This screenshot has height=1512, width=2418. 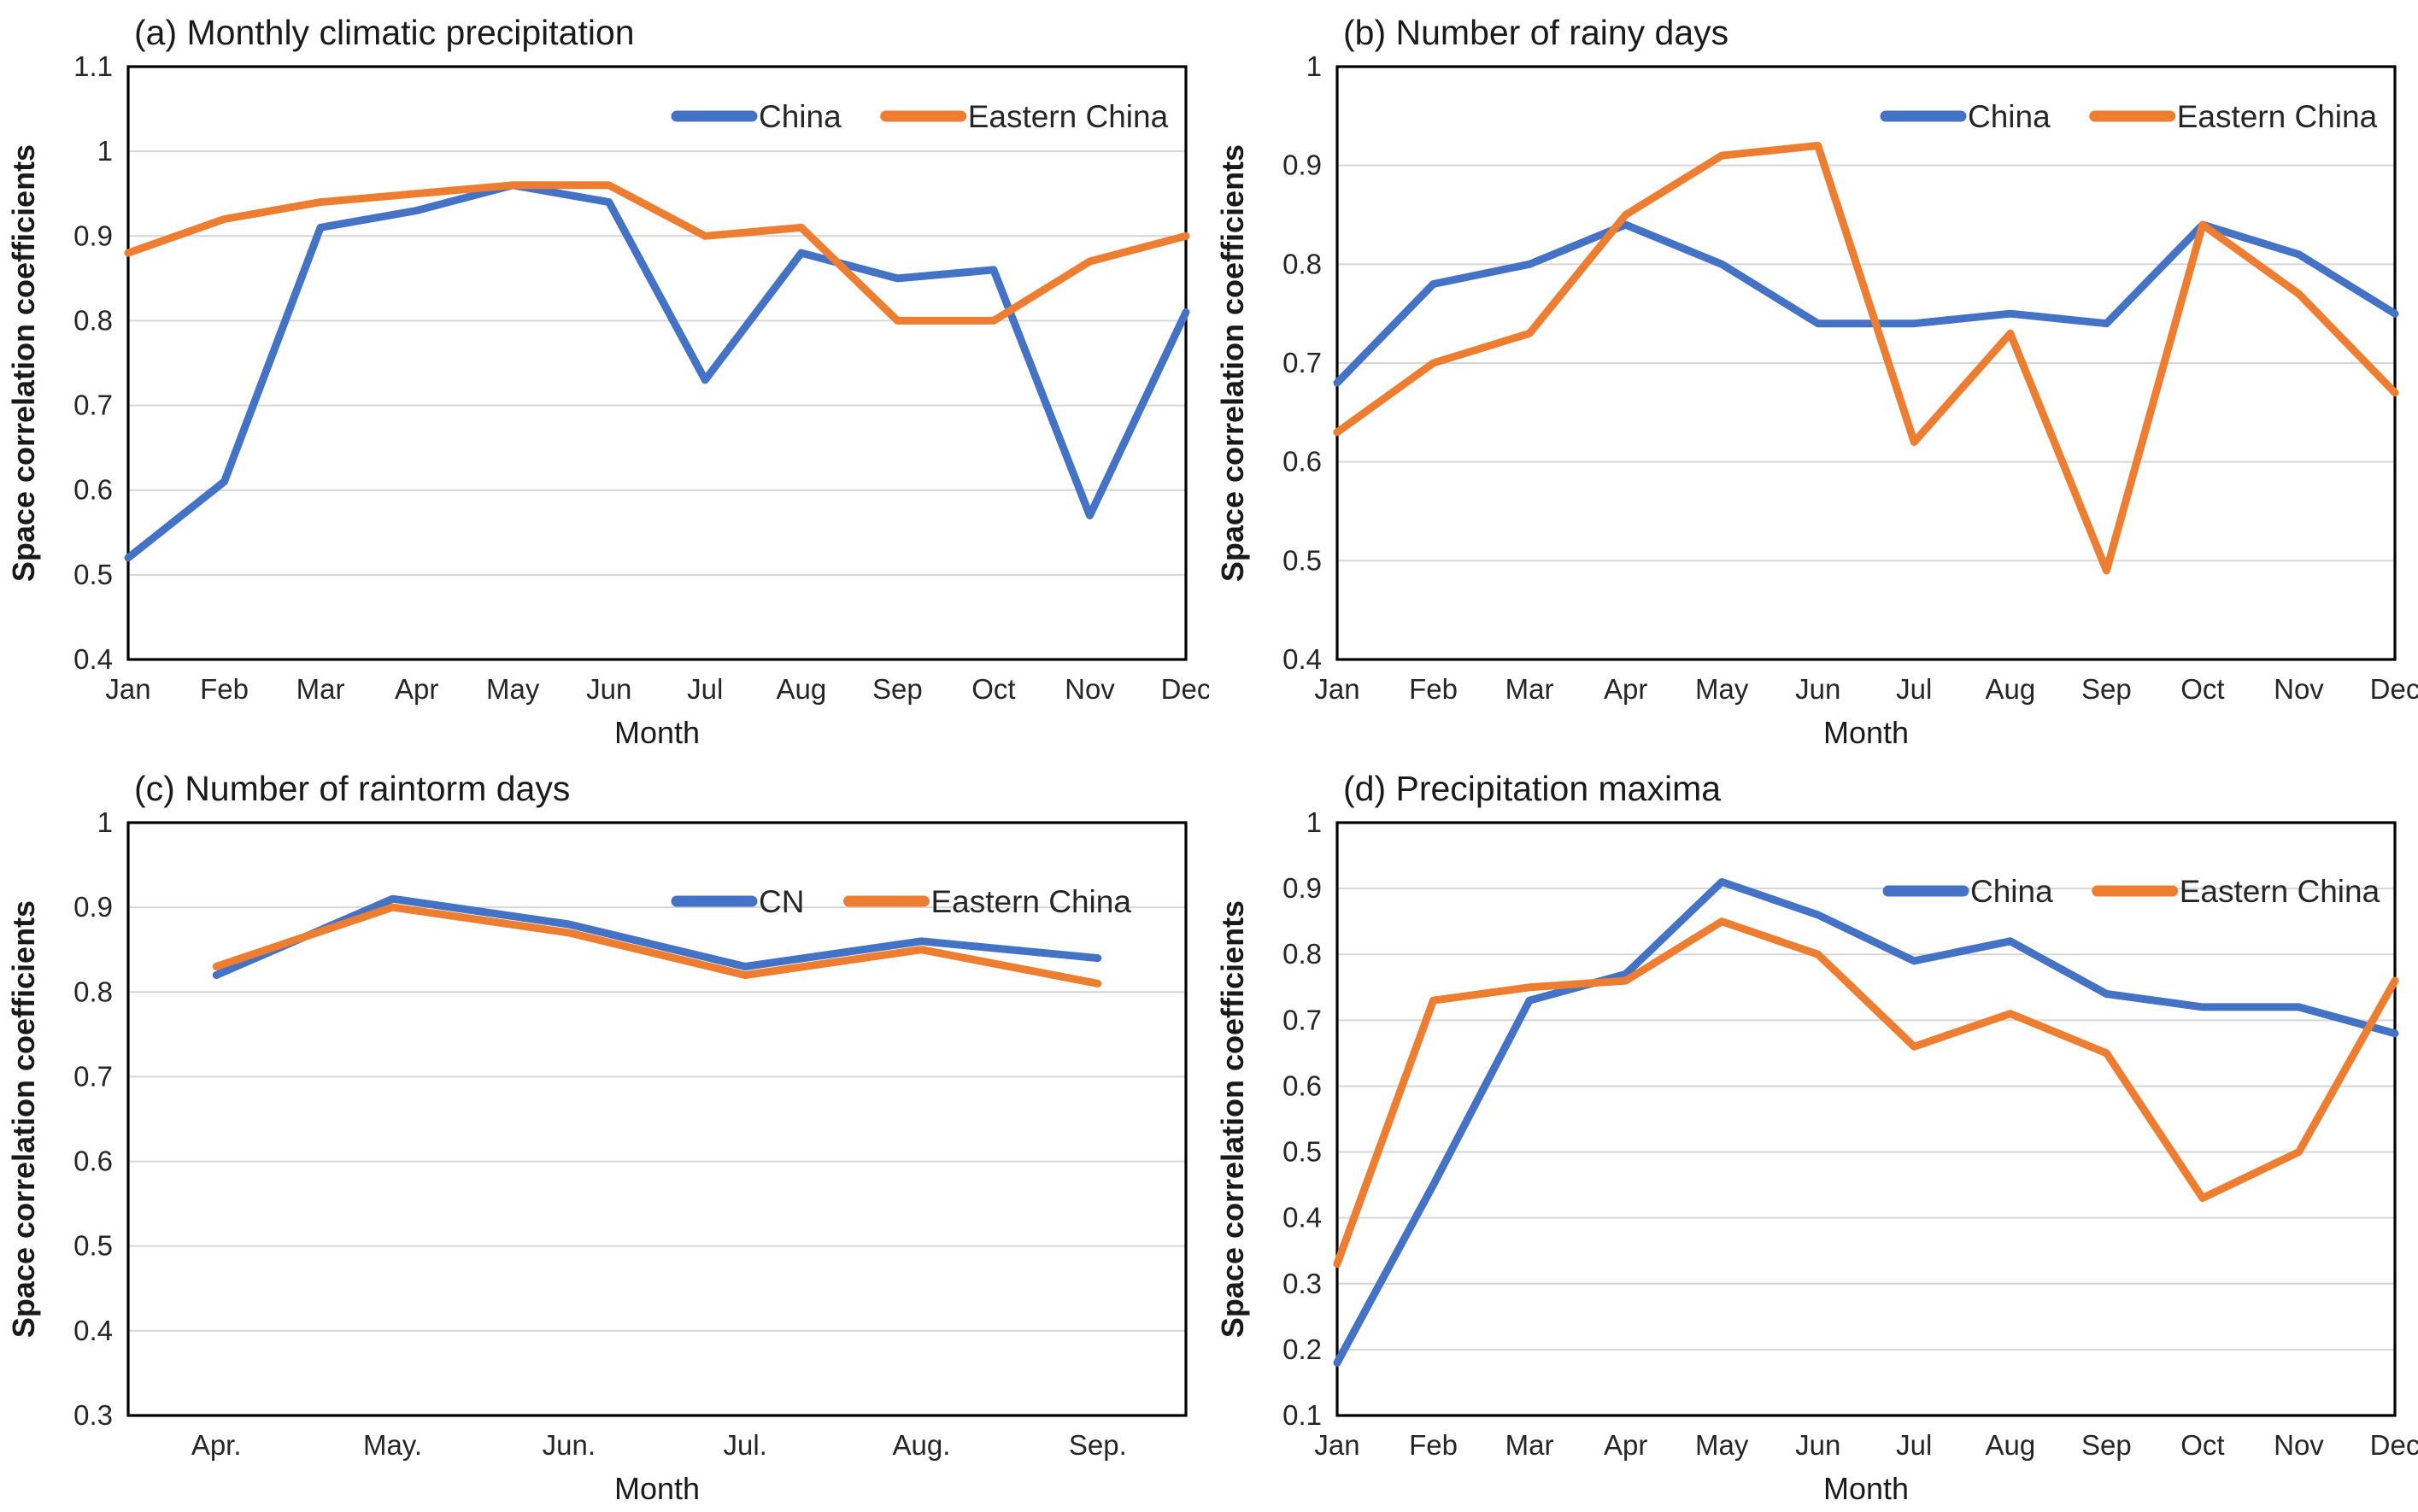 I want to click on legend: CN Eastern China, so click(x=901, y=901).